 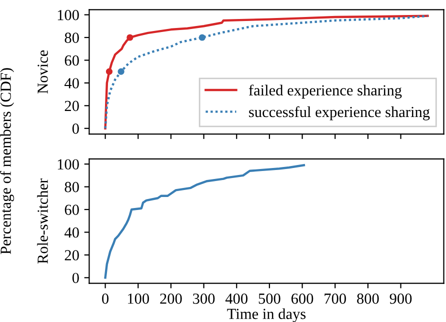 I want to click on legend-label: failed experience sharing, so click(x=325, y=91).